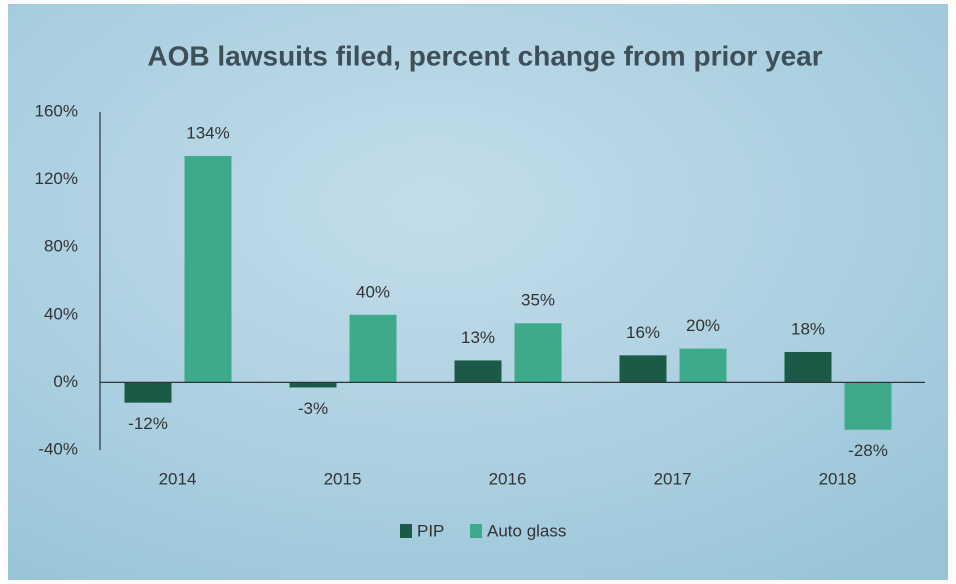 The width and height of the screenshot is (956, 584). What do you see at coordinates (538, 300) in the screenshot?
I see `data-label: 35%` at bounding box center [538, 300].